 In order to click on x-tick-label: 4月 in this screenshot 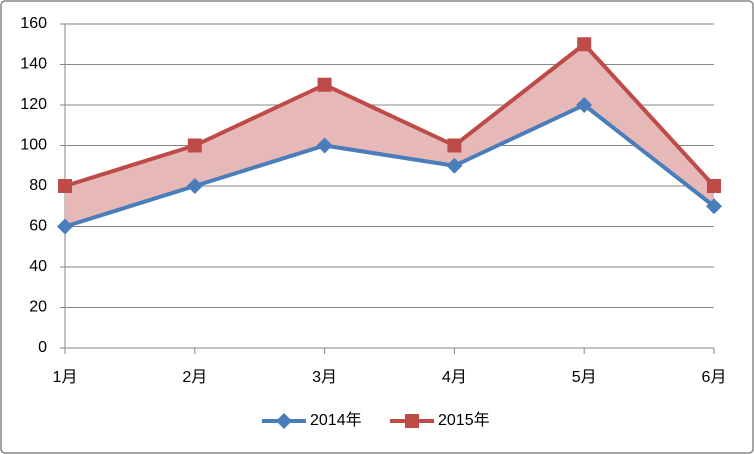, I will do `click(454, 377)`.